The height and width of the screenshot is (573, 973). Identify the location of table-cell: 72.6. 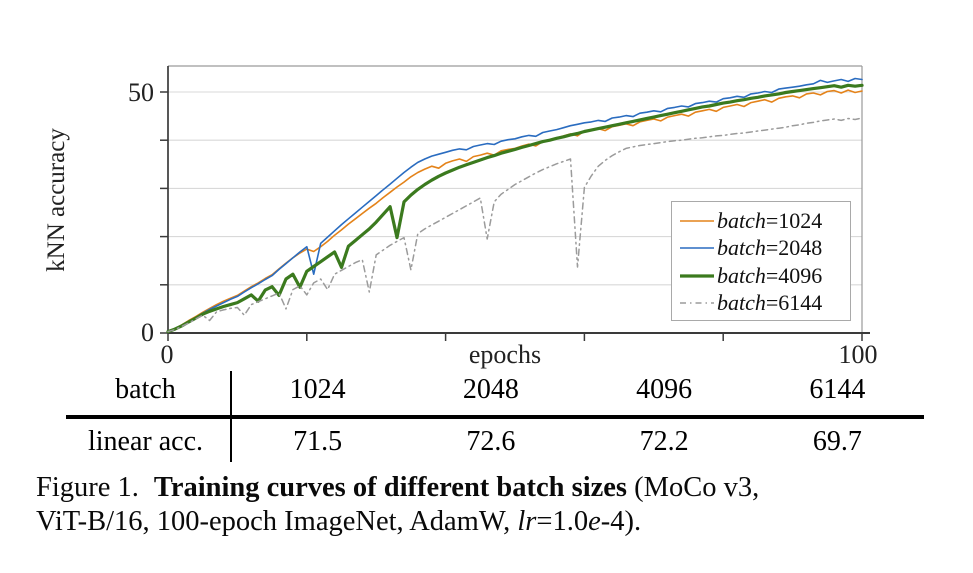
(491, 441).